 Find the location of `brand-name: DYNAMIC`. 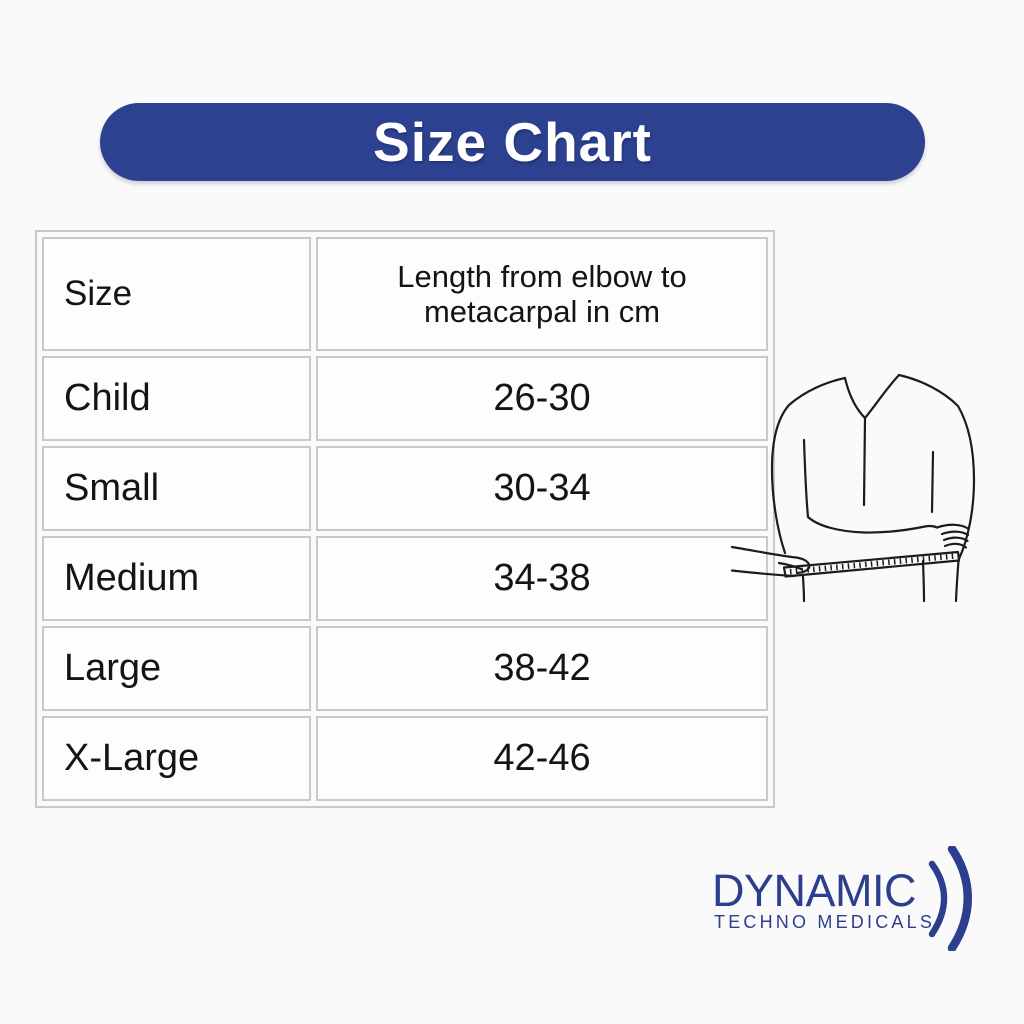

brand-name: DYNAMIC is located at coordinates (814, 890).